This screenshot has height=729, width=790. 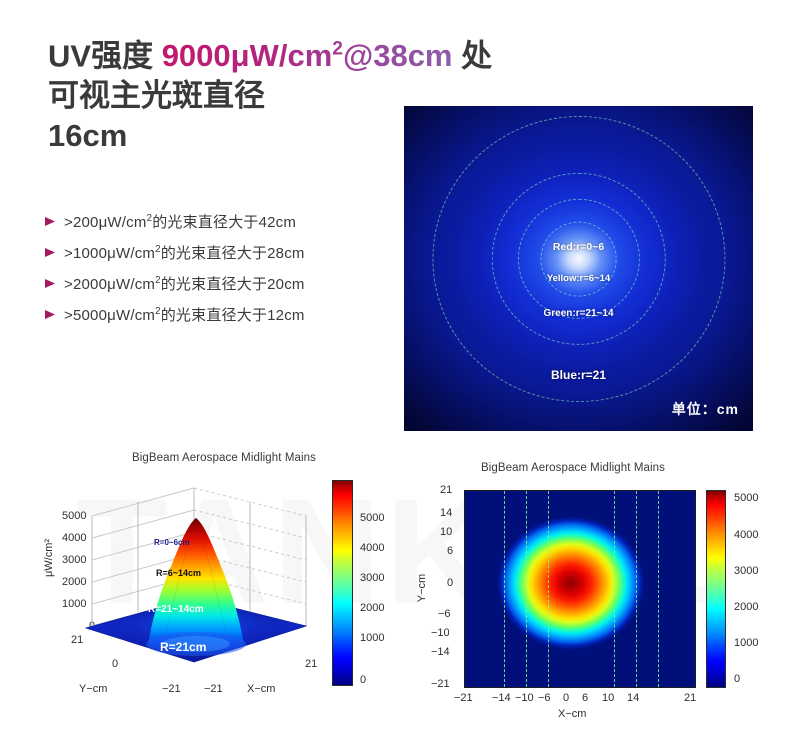 What do you see at coordinates (213, 689) in the screenshot?
I see `surface-x-tick: −21` at bounding box center [213, 689].